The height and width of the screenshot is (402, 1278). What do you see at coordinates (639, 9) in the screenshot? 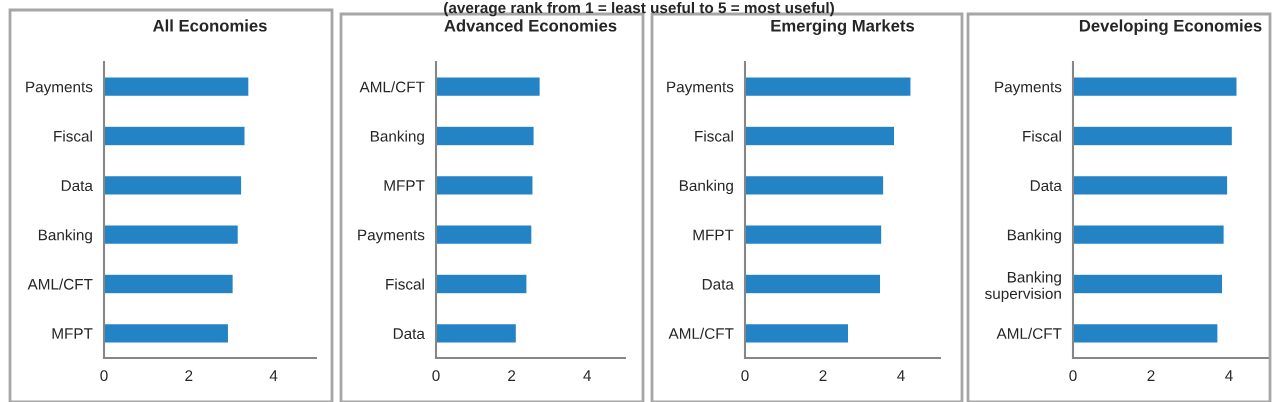
I see `text: (average rank from 1 = least useful to 5 = most useful)` at bounding box center [639, 9].